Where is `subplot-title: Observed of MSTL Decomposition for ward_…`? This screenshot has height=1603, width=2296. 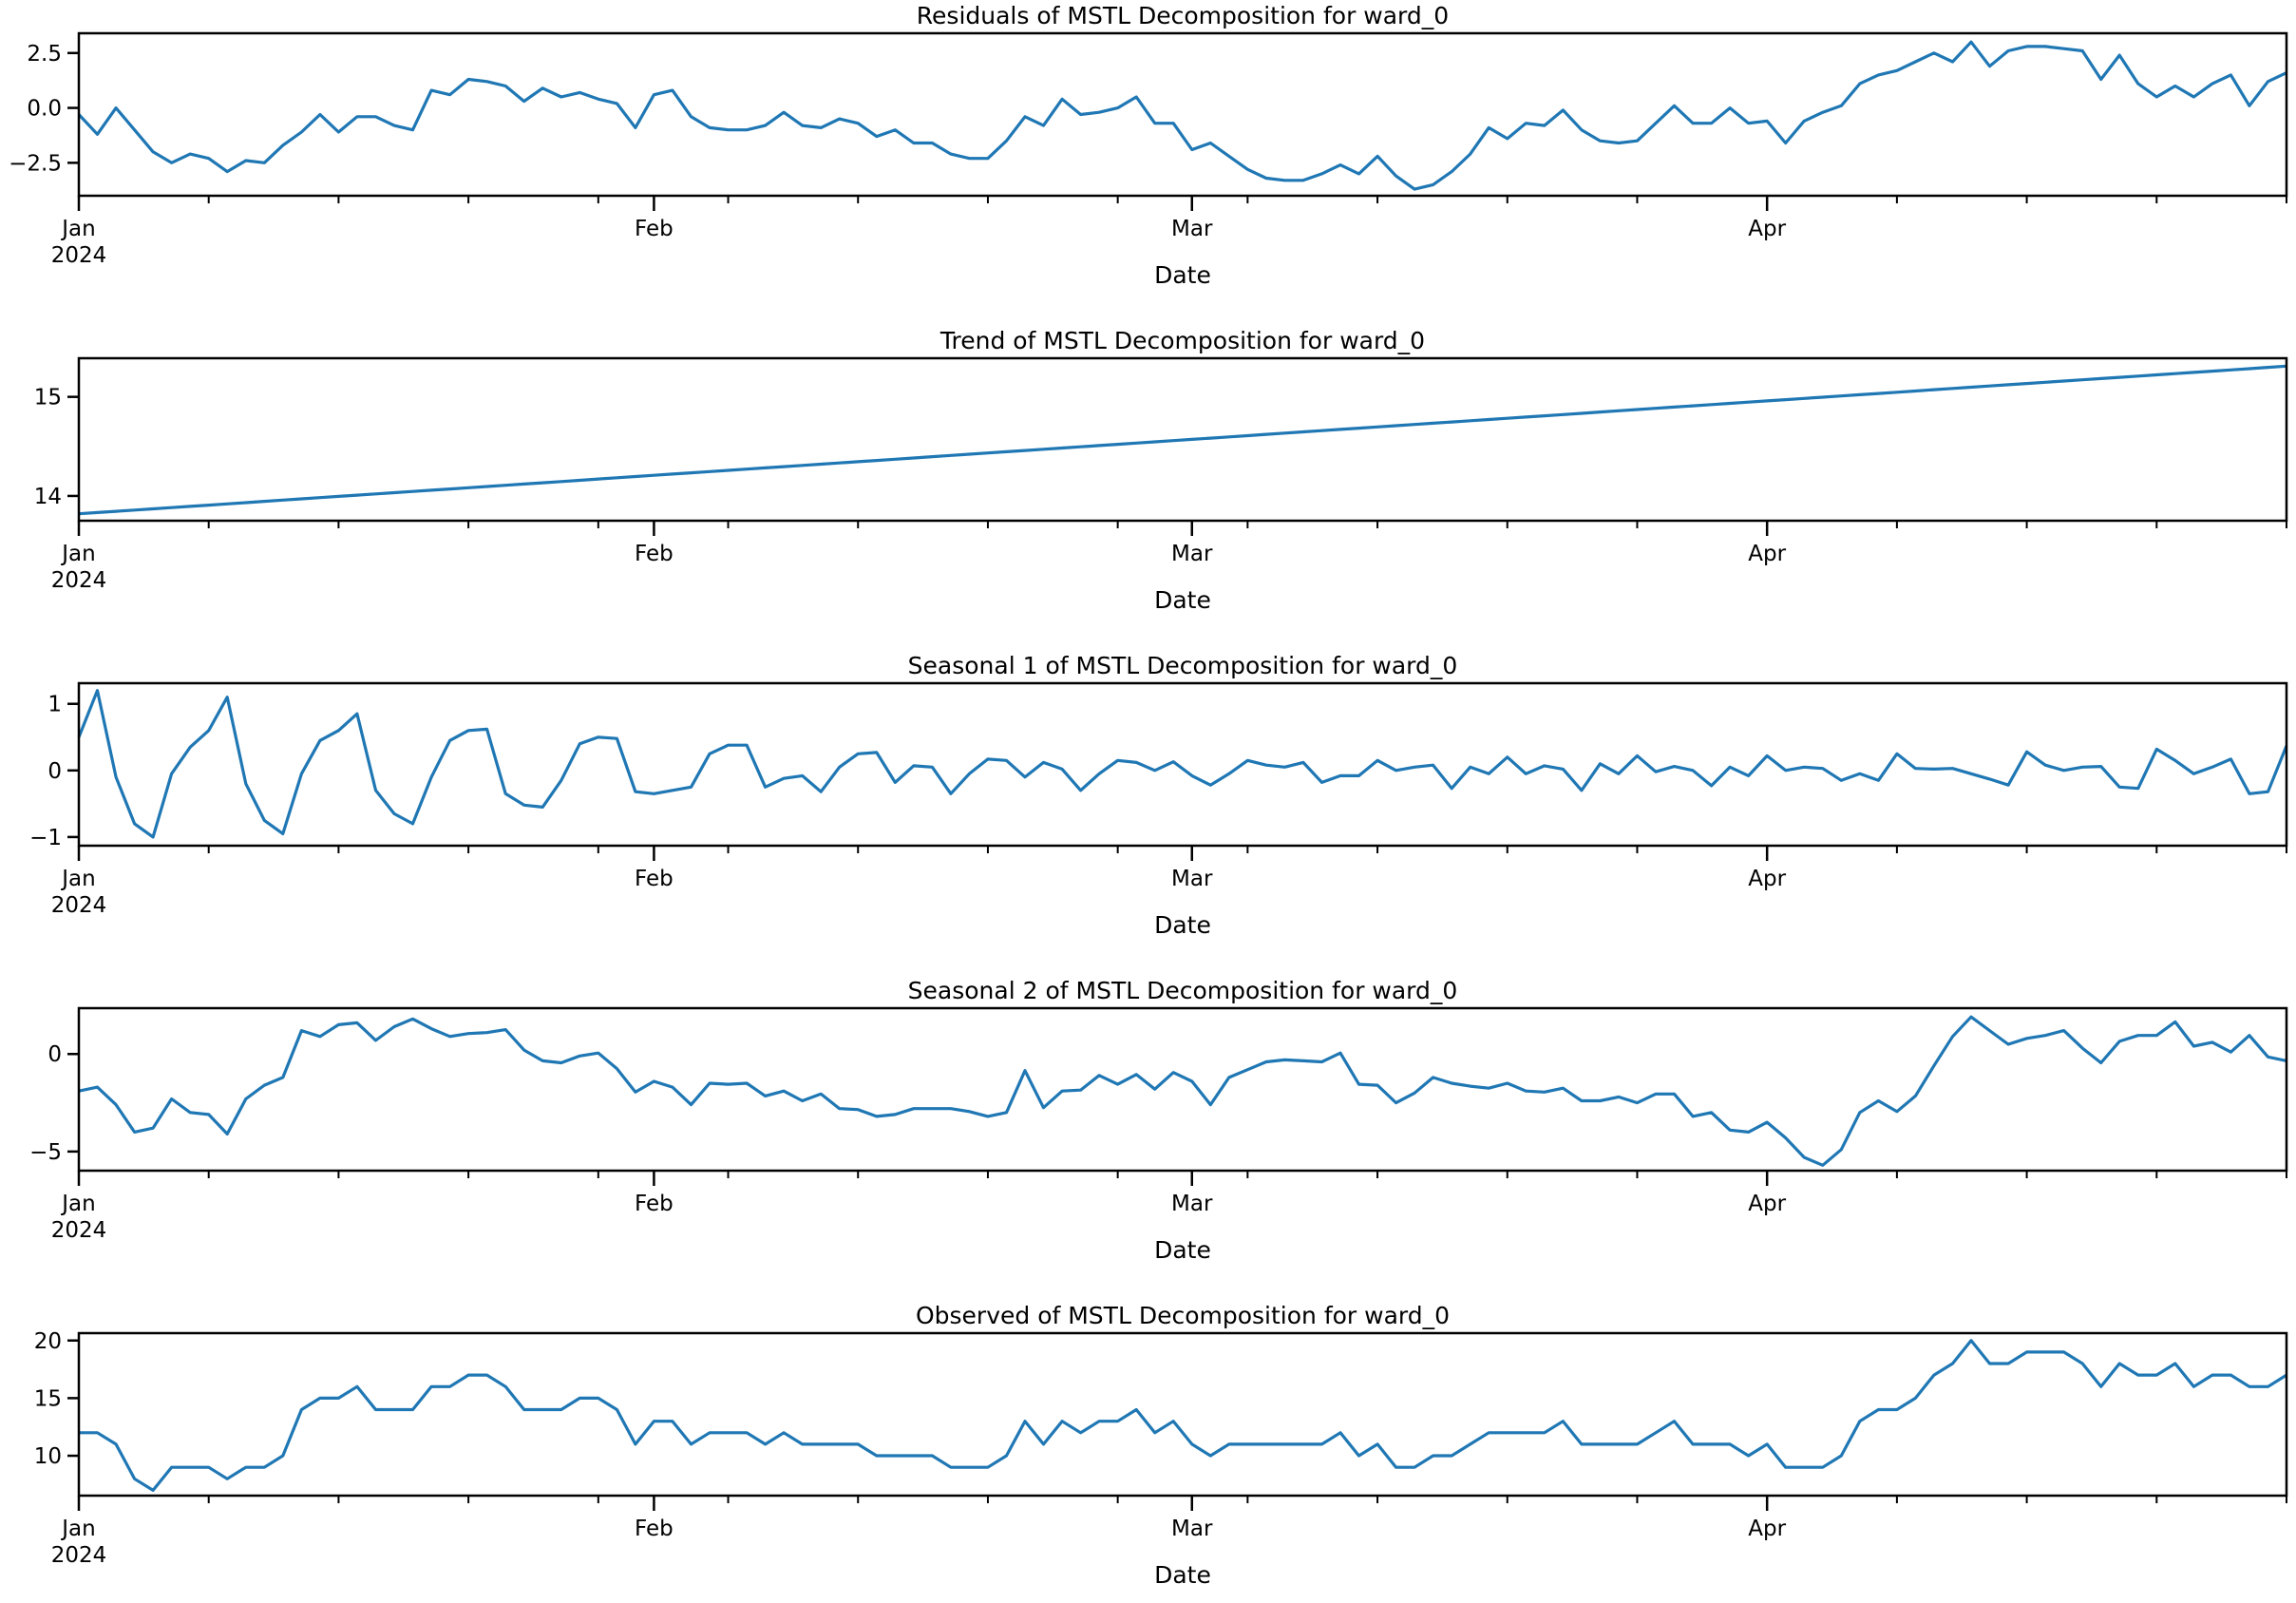
subplot-title: Observed of MSTL Decomposition for ward_… is located at coordinates (1183, 1315).